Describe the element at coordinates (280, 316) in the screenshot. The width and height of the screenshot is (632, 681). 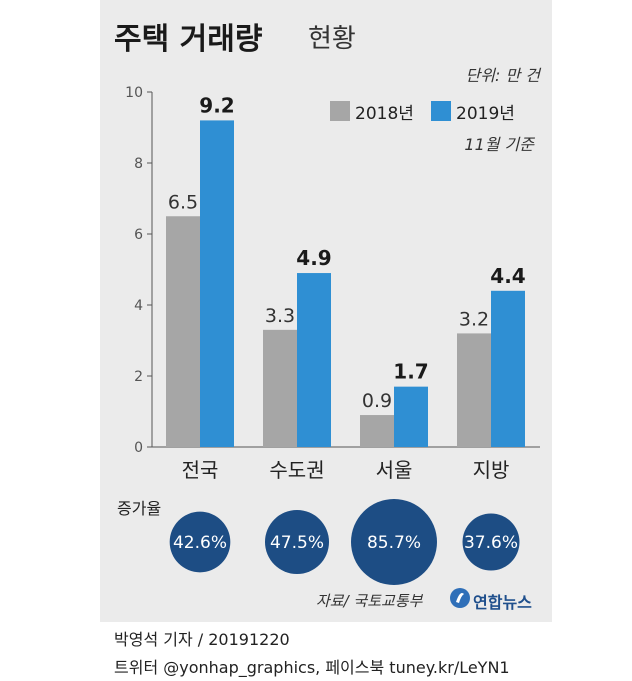
I see `data-label: 3.3` at that location.